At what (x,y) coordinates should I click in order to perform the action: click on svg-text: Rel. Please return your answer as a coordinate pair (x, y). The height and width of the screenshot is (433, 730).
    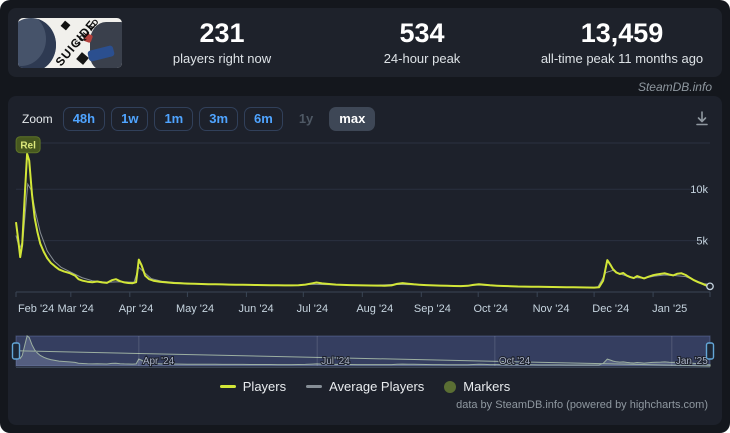
    Looking at the image, I should click on (28, 146).